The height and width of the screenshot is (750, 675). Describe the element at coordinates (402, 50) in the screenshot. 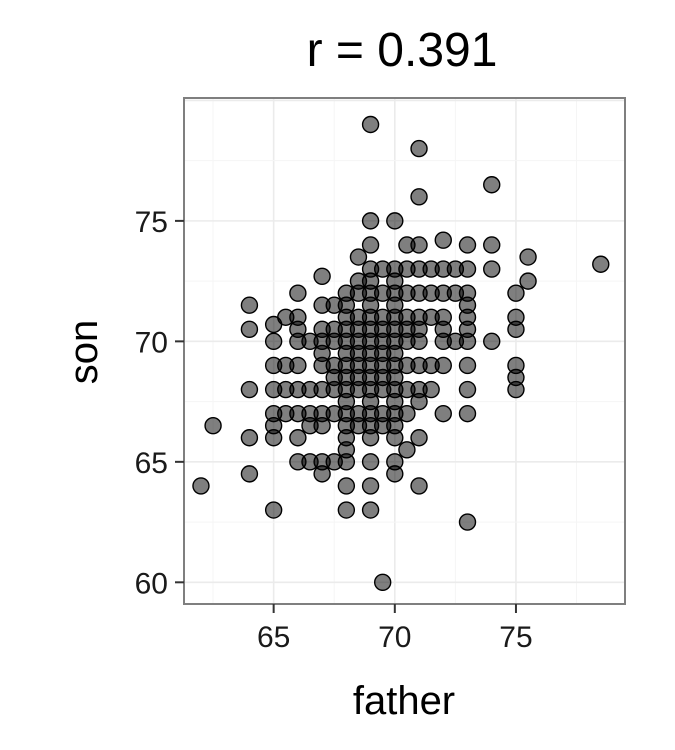

I see `chart-title: r = 0.391` at that location.